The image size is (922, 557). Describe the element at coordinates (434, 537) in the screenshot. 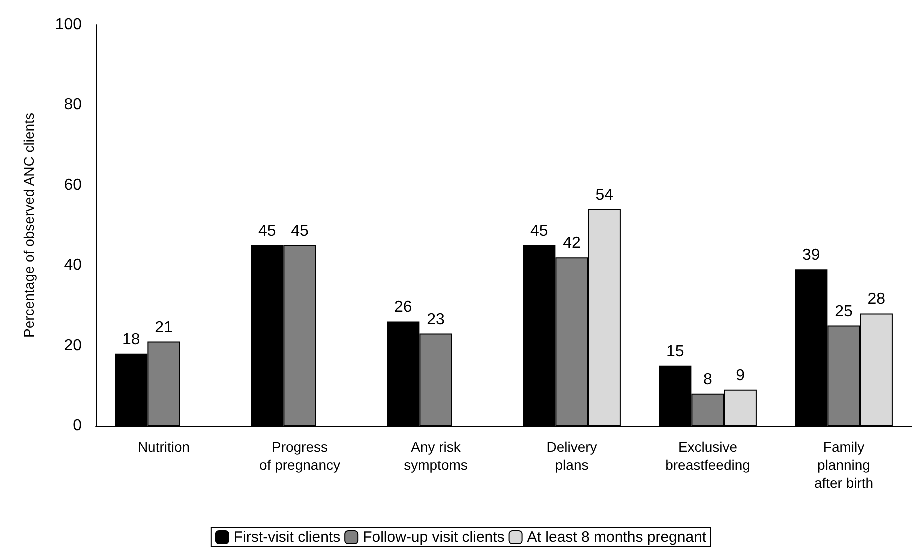

I see `legend-label: Follow-up visit clients` at that location.